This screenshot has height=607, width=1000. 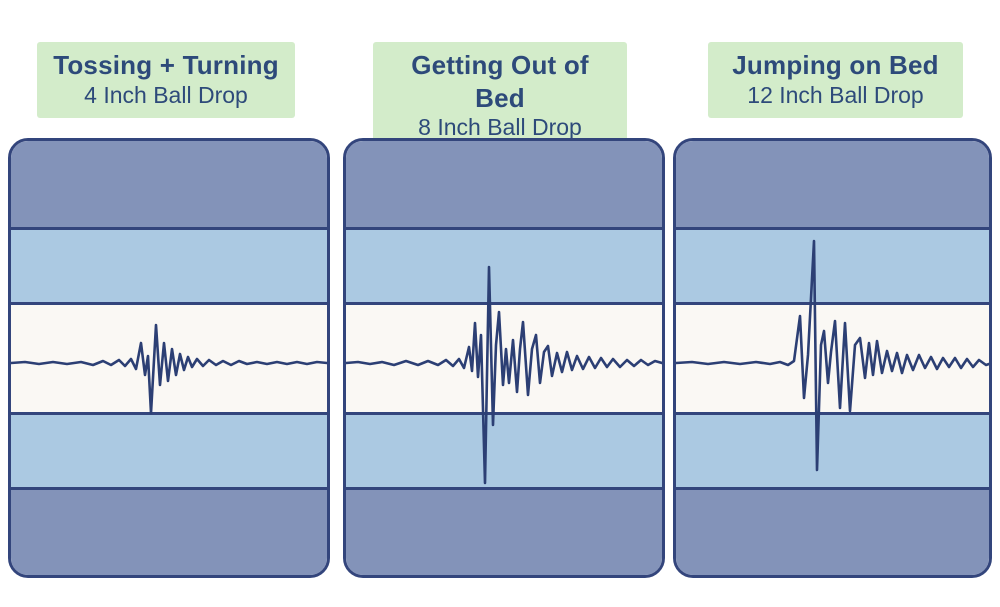 I want to click on panel-subtitle: 12 Inch Ball Drop, so click(x=835, y=94).